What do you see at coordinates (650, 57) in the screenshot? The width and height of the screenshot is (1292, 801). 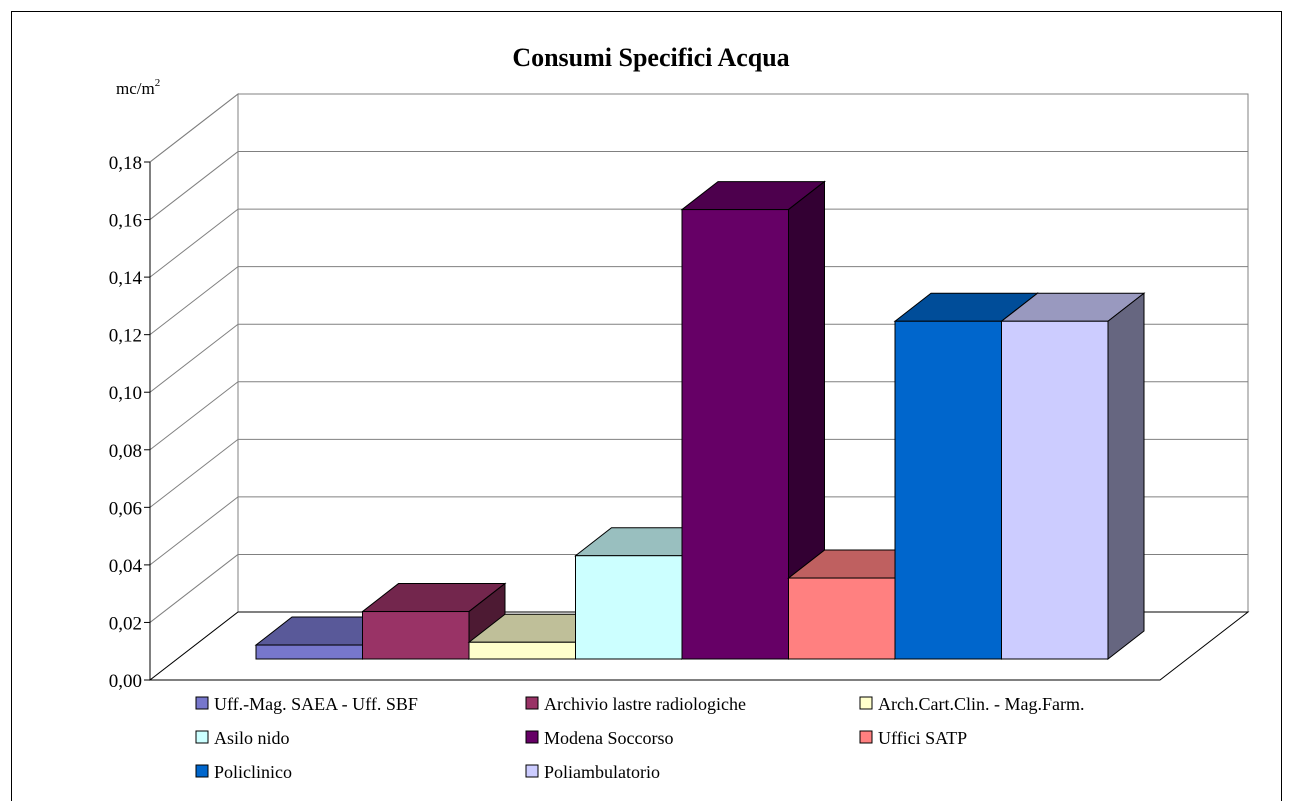 I see `chart-title: Consumi Specifici Acqua` at bounding box center [650, 57].